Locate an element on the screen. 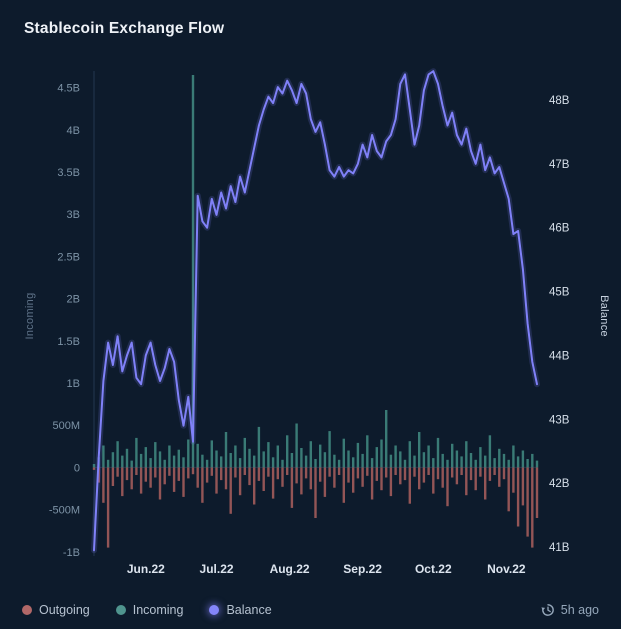 This screenshot has height=629, width=621. right-axis-tick-label: 43B is located at coordinates (559, 420).